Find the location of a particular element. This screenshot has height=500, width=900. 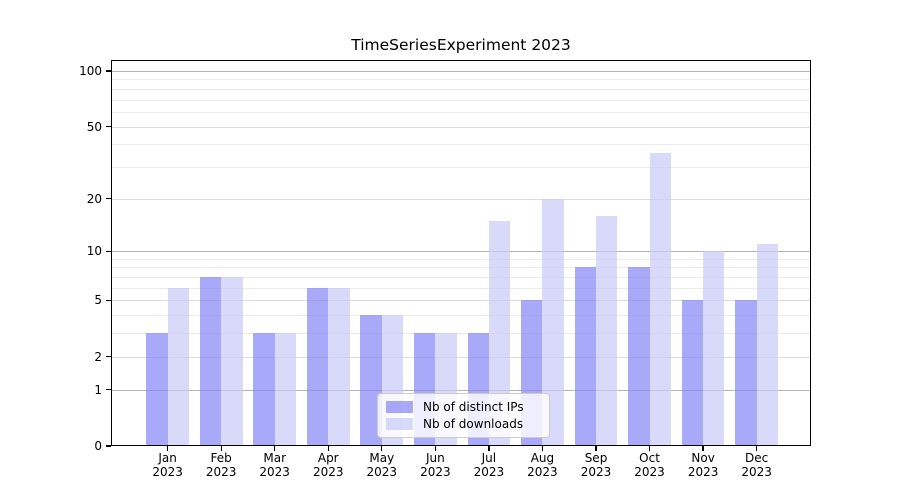

x-tick-label-mar: Mar 2023 is located at coordinates (274, 465).